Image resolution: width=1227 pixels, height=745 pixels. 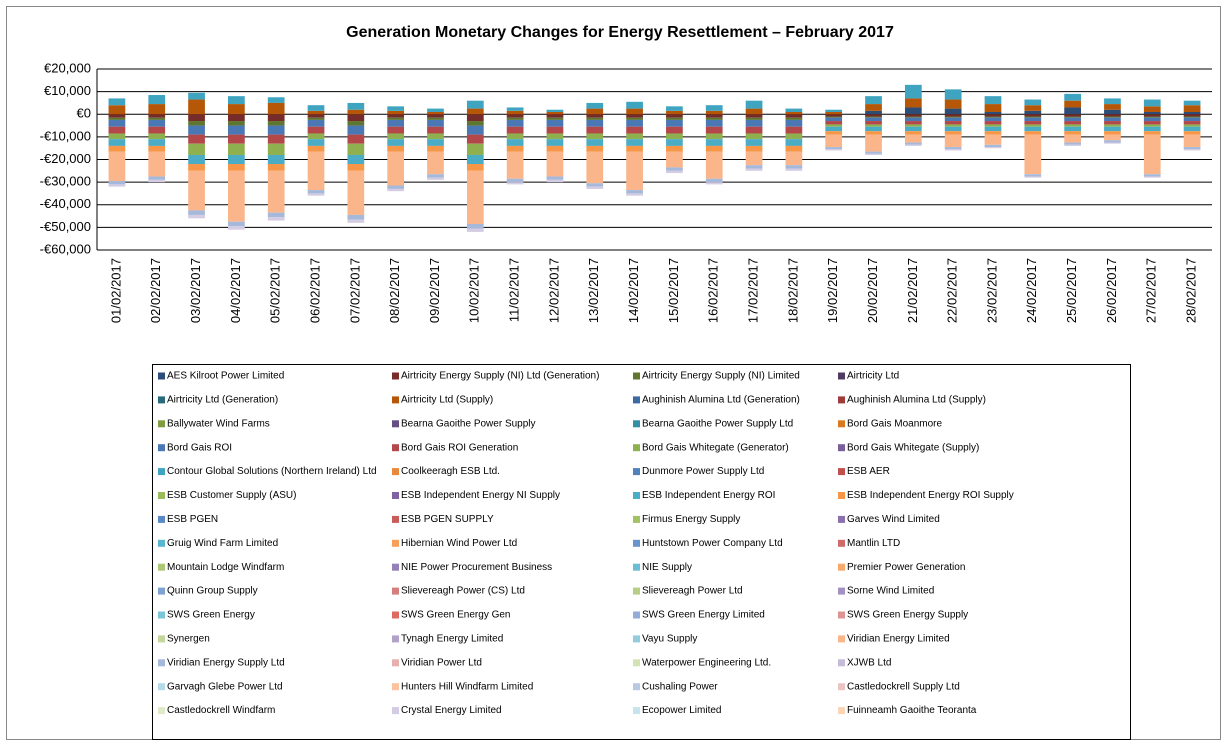 What do you see at coordinates (67, 90) in the screenshot?
I see `y-tick-label: €10,000` at bounding box center [67, 90].